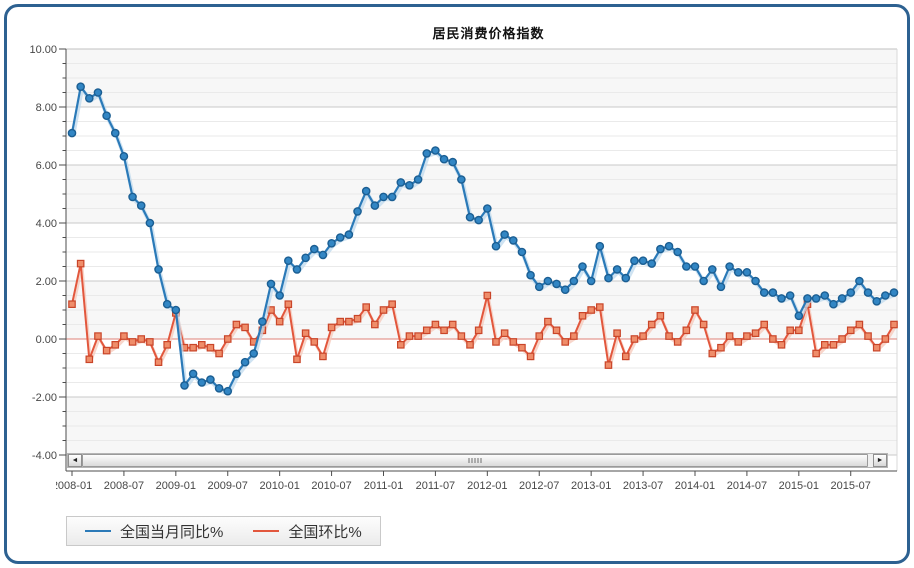 This screenshot has width=914, height=568. Describe the element at coordinates (477, 460) in the screenshot. I see `x-axis-scrollbar: ◄ ►` at that location.